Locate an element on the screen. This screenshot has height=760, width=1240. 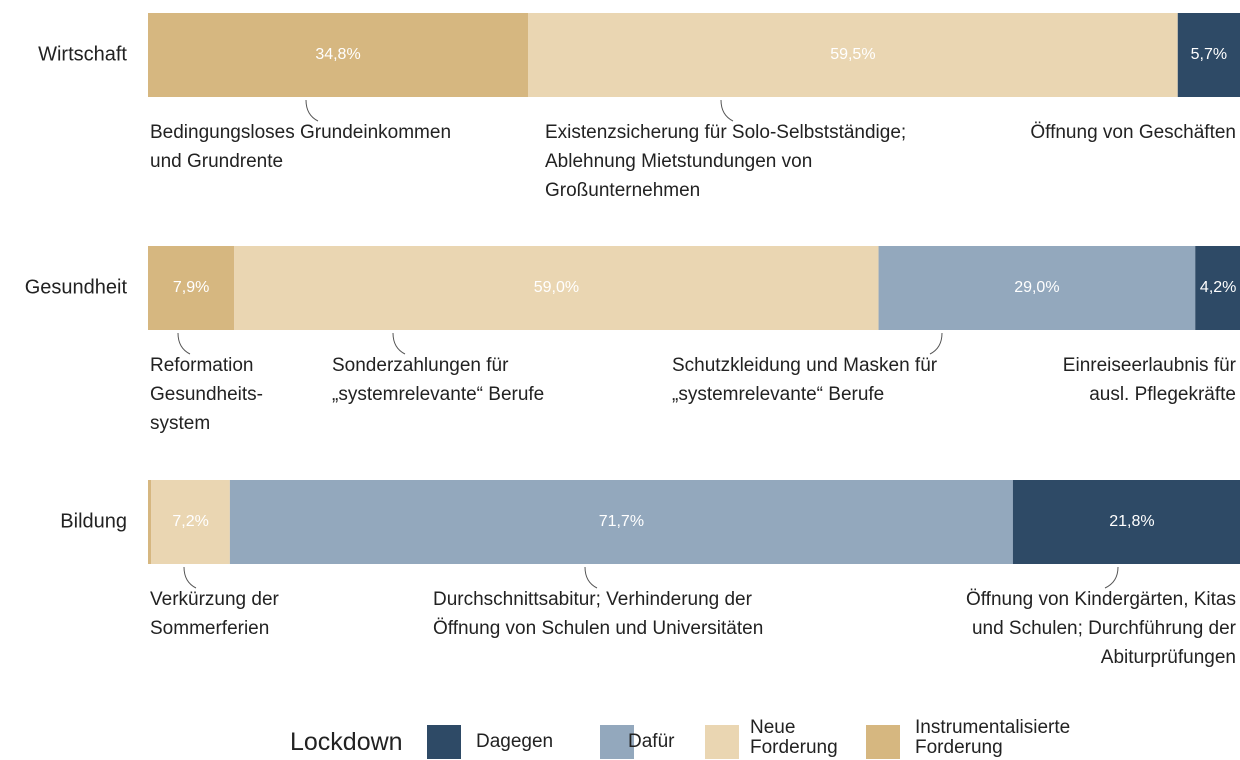
annotation-text: Einreiseerlaubnis für is located at coordinates (1150, 365).